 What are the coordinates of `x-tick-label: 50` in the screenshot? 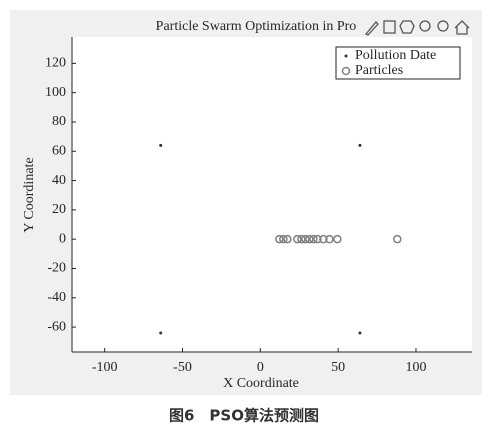 It's located at (338, 367).